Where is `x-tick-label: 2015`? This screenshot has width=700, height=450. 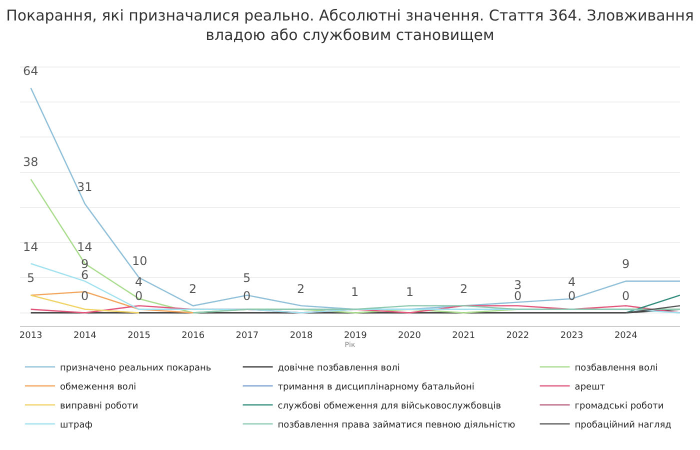
x-tick-label: 2015 is located at coordinates (139, 335).